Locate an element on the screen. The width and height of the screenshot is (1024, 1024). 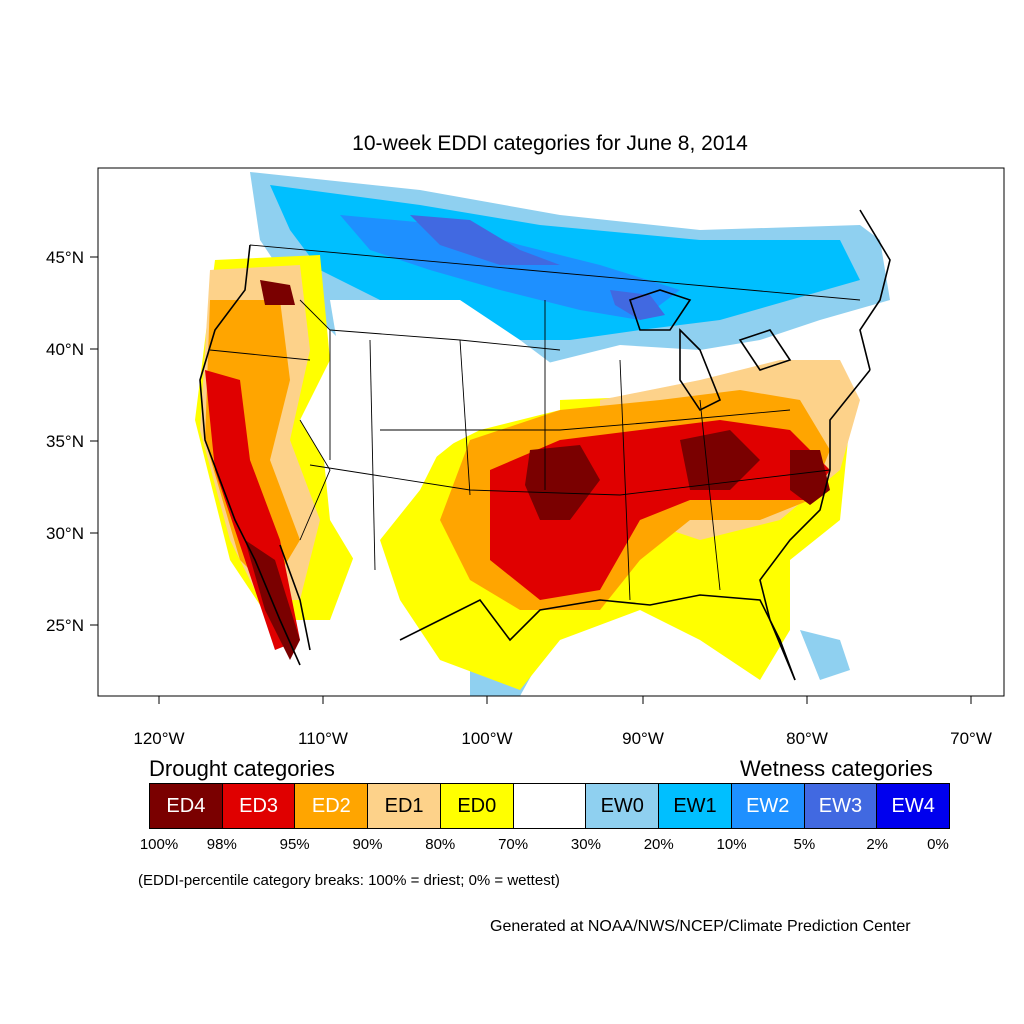
legend-swatch: EW3 is located at coordinates (841, 806).